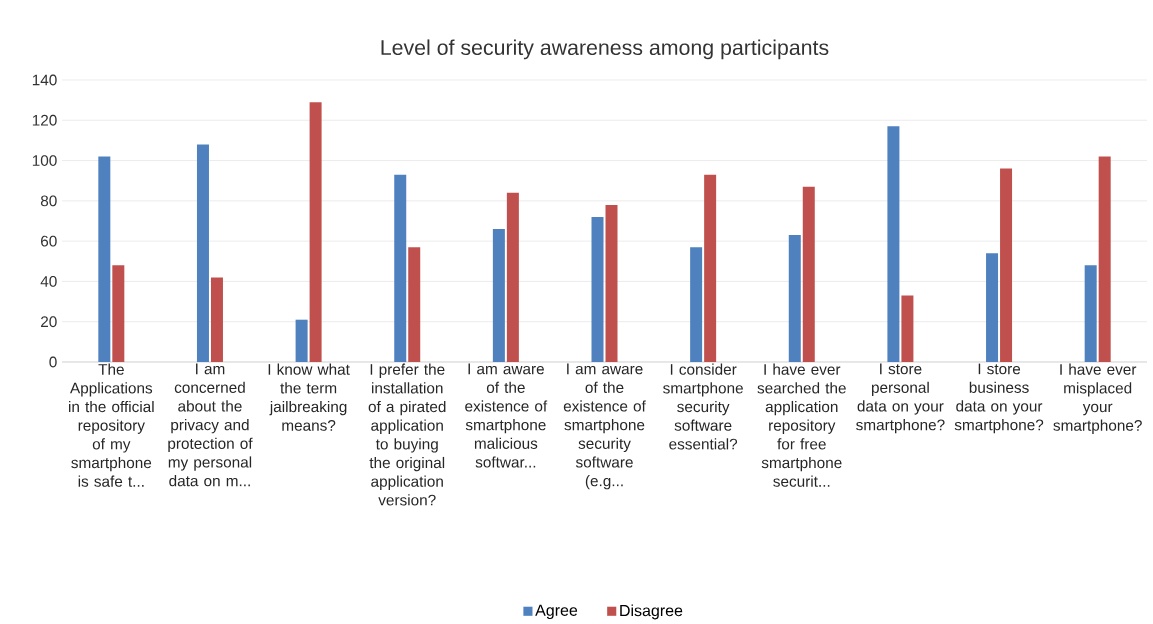 This screenshot has width=1153, height=624. What do you see at coordinates (1097, 398) in the screenshot?
I see `x-tick-label: I have ever misplaced your smartphone?` at bounding box center [1097, 398].